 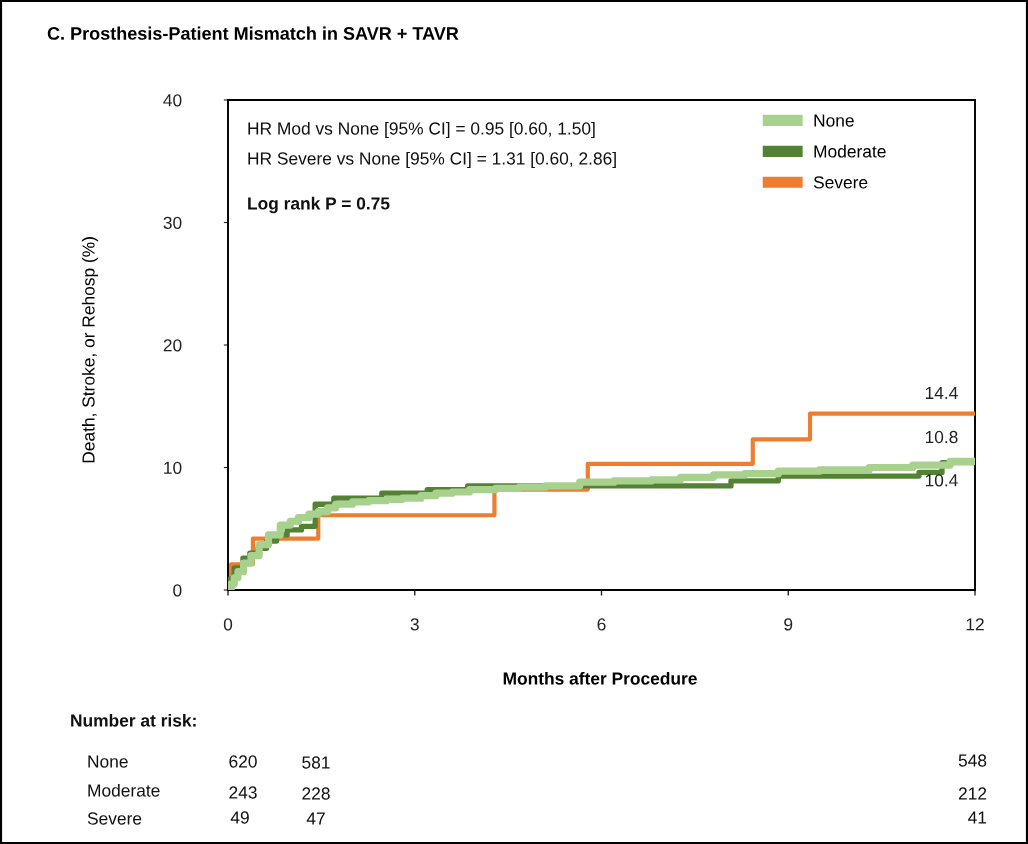 I want to click on data-label: 10.8, so click(x=941, y=437).